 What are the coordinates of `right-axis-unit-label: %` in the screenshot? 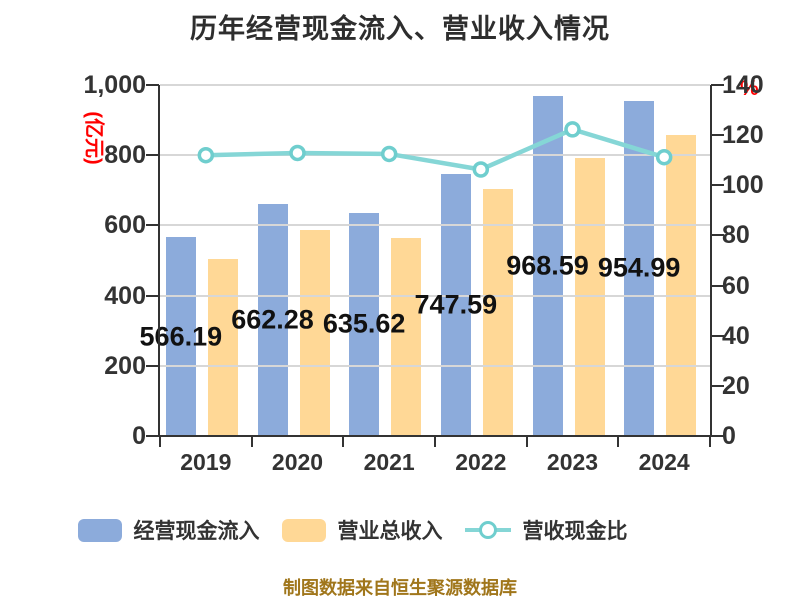 It's located at (749, 88).